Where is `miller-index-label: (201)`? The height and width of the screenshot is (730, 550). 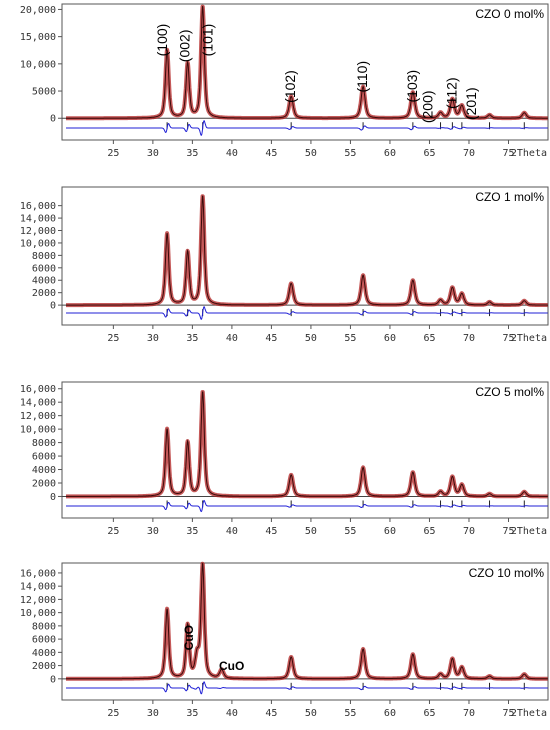
miller-index-label: (201) is located at coordinates (471, 103).